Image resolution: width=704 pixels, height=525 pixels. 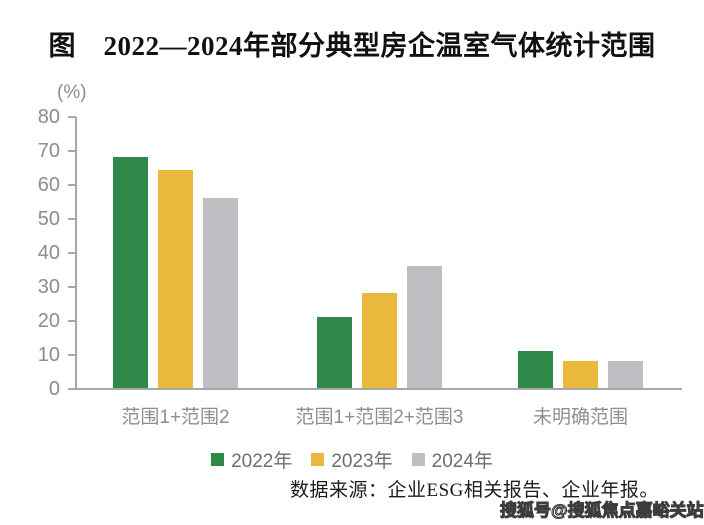 I want to click on x-axis-category-label: 范围1+范围2+范围3, so click(x=379, y=417).